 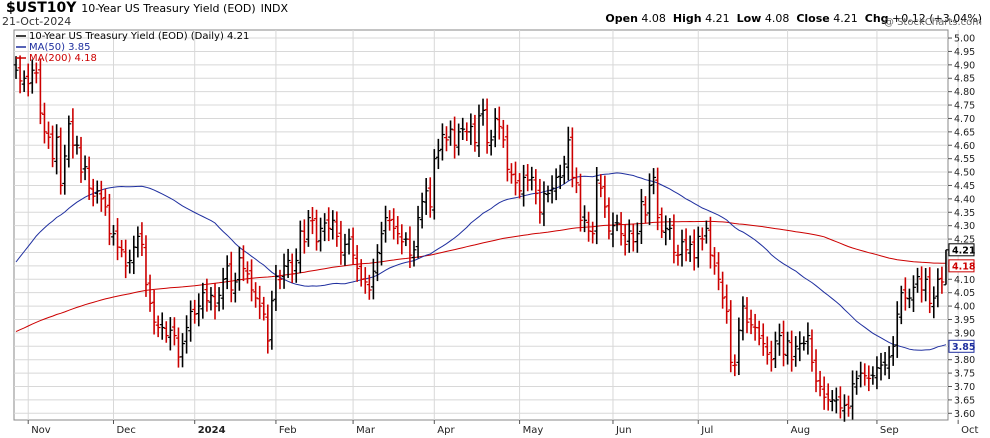 What do you see at coordinates (801, 430) in the screenshot?
I see `x-tick-label: Aug` at bounding box center [801, 430].